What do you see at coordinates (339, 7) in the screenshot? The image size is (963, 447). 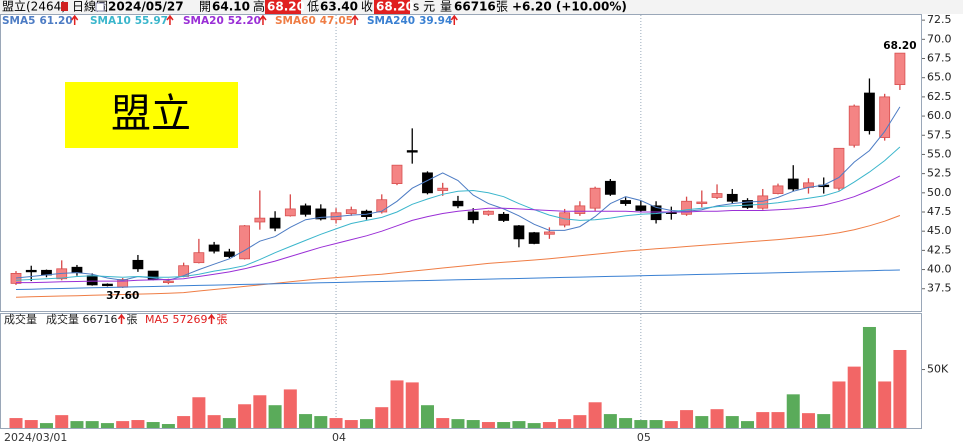 I see `low: 63.40` at bounding box center [339, 7].